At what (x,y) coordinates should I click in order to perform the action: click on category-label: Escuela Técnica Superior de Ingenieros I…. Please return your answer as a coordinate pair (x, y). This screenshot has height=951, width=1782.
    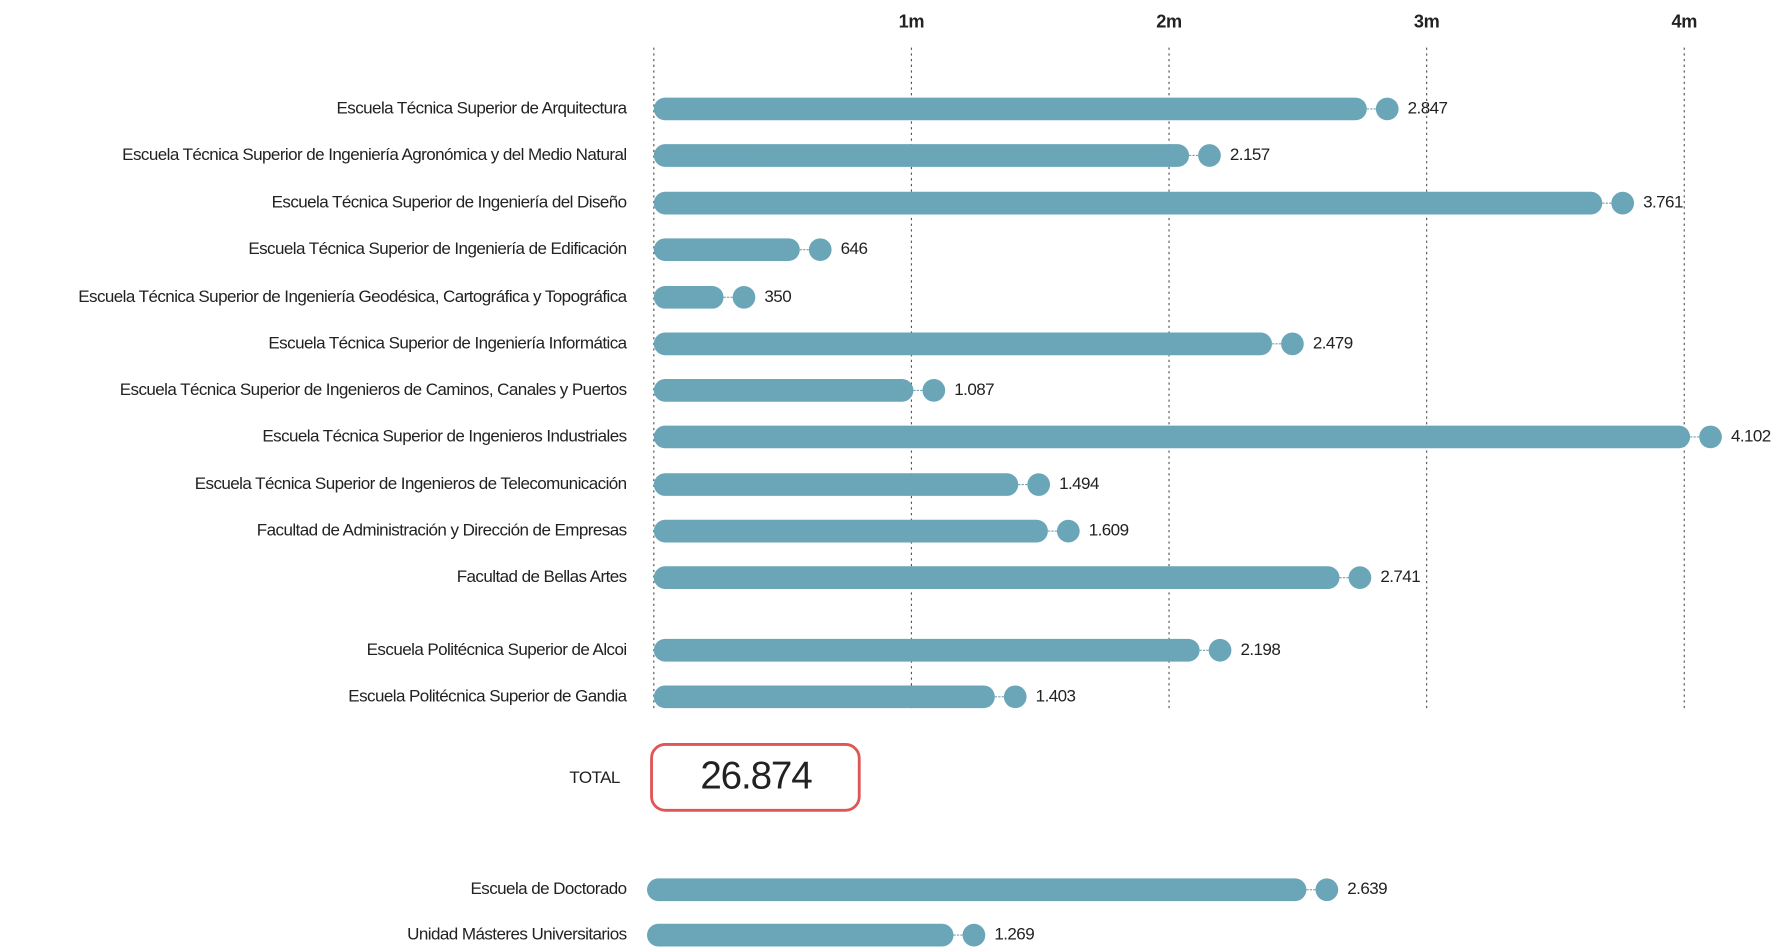
    Looking at the image, I should click on (444, 435).